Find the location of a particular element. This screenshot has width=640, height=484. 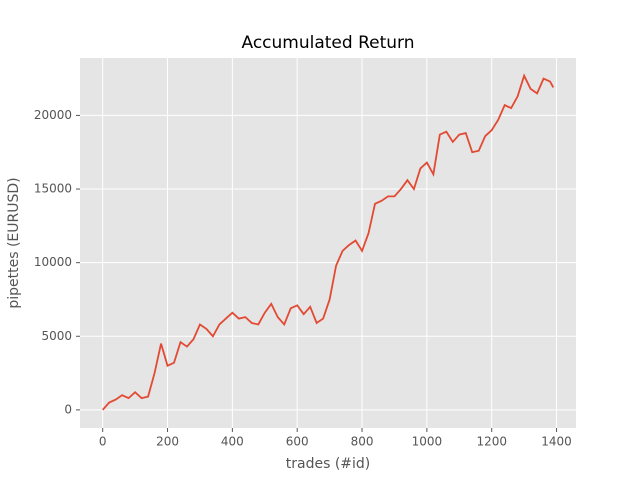

x-tick-label: 600 is located at coordinates (297, 442).